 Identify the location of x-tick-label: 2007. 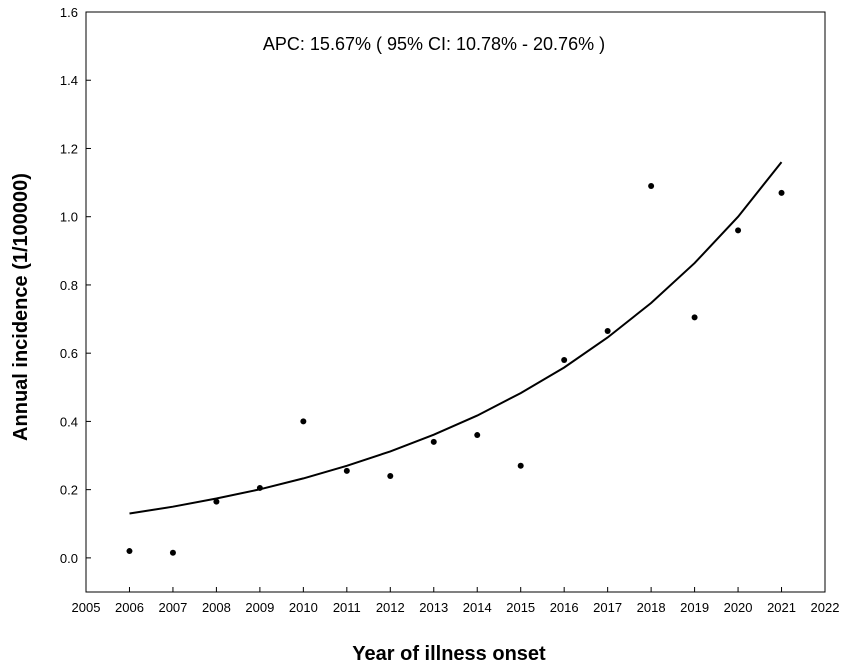
(172, 607).